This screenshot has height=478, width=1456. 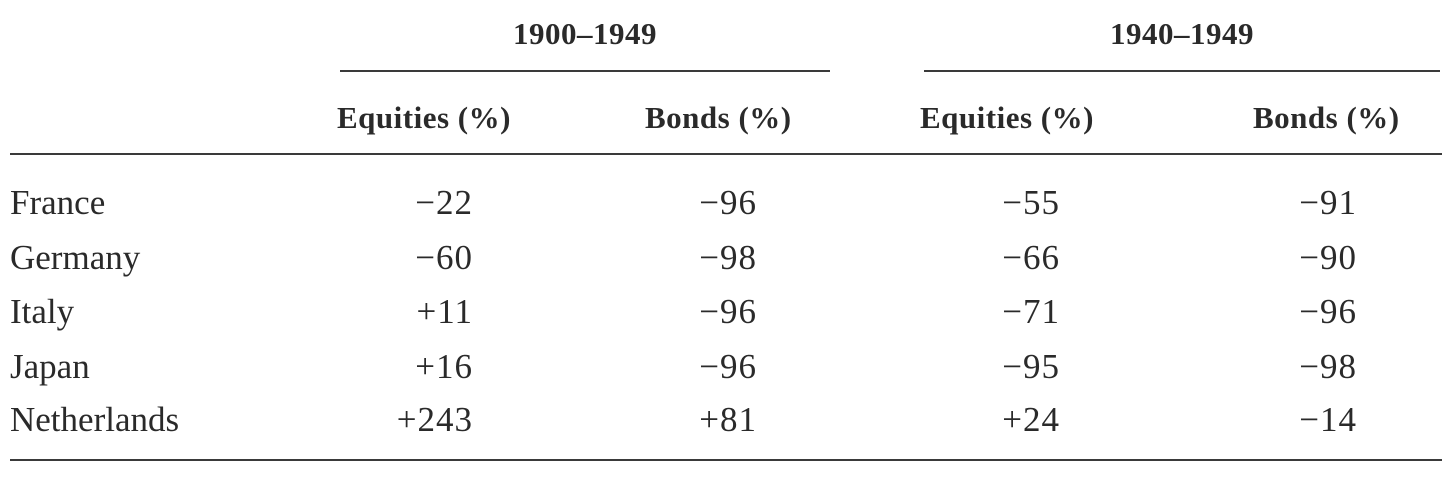 I want to click on row-label-japan: Japan, so click(x=50, y=366).